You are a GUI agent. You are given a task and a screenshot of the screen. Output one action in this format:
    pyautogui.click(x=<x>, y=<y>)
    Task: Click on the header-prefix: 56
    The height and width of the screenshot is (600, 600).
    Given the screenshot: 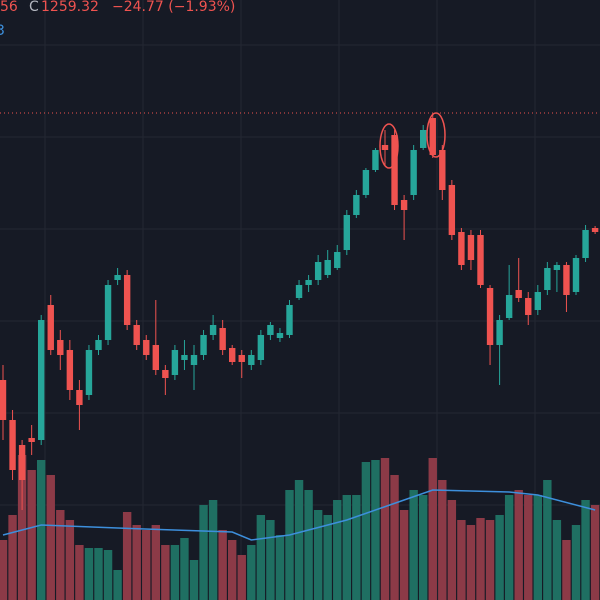 What is the action you would take?
    pyautogui.click(x=9, y=7)
    